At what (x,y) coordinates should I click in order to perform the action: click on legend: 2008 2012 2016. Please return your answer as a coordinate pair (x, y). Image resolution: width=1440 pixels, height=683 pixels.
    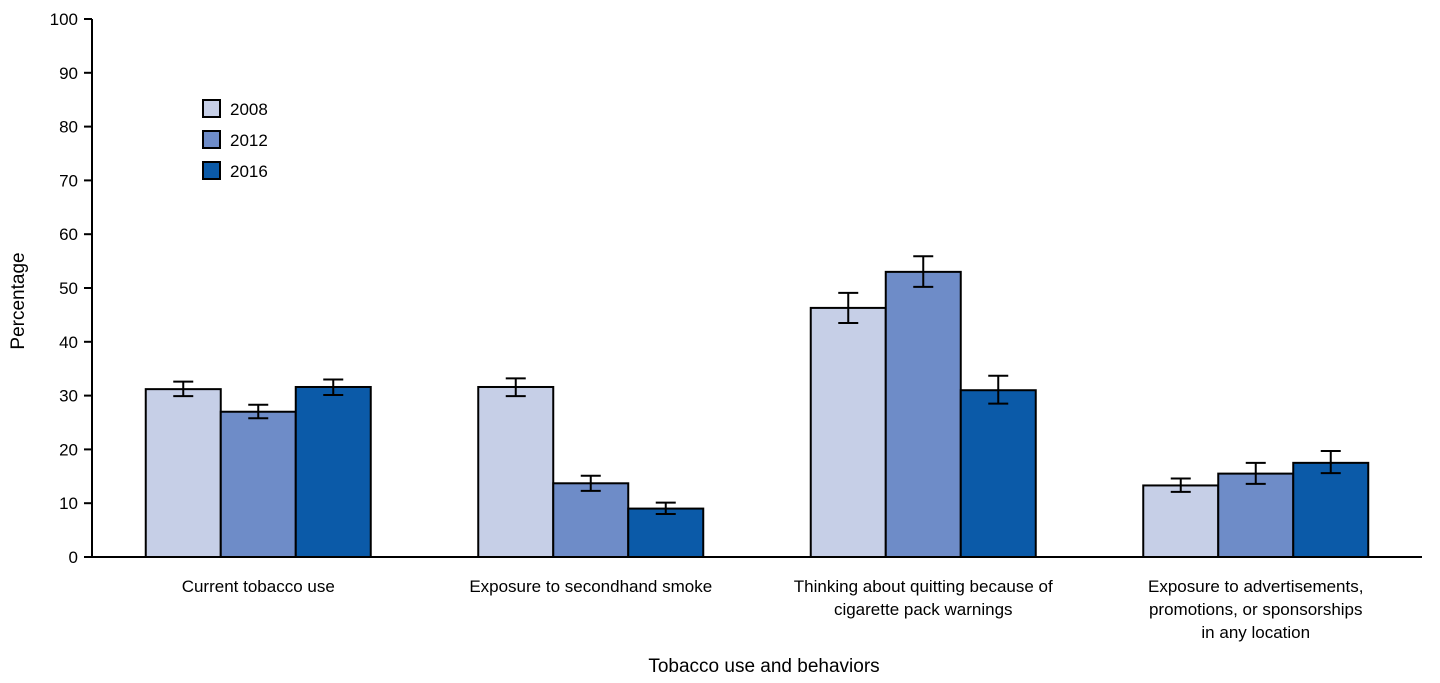
    Looking at the image, I should click on (235, 140).